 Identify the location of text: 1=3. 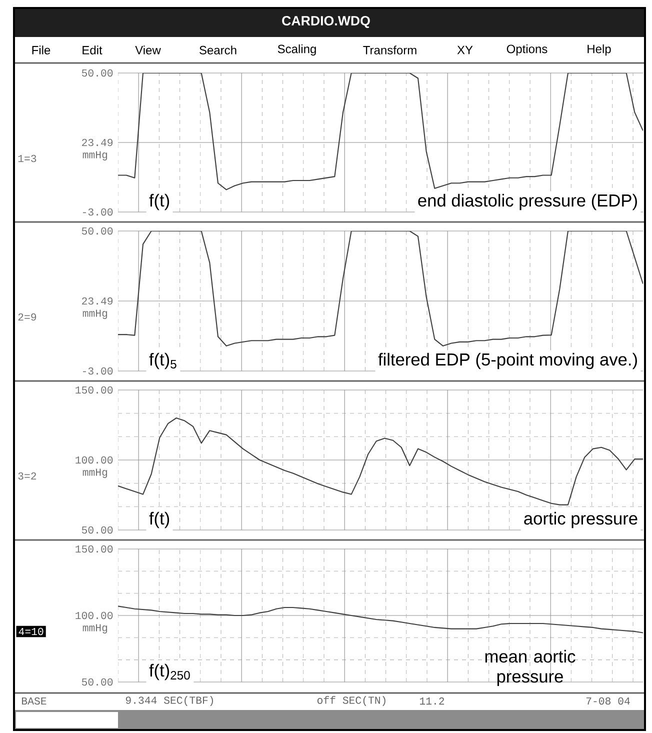
(27, 158).